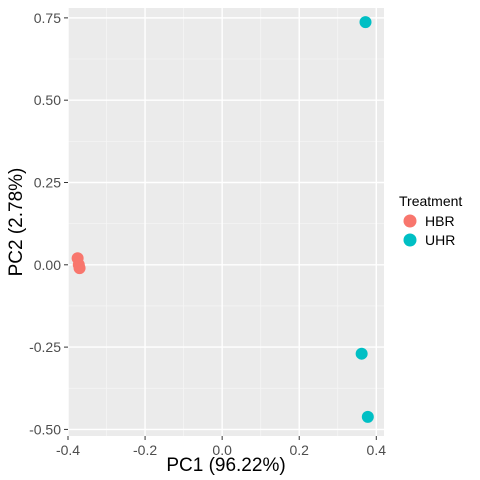 This screenshot has width=480, height=480. Describe the element at coordinates (299, 450) in the screenshot. I see `x-tick-label: 0.2` at that location.